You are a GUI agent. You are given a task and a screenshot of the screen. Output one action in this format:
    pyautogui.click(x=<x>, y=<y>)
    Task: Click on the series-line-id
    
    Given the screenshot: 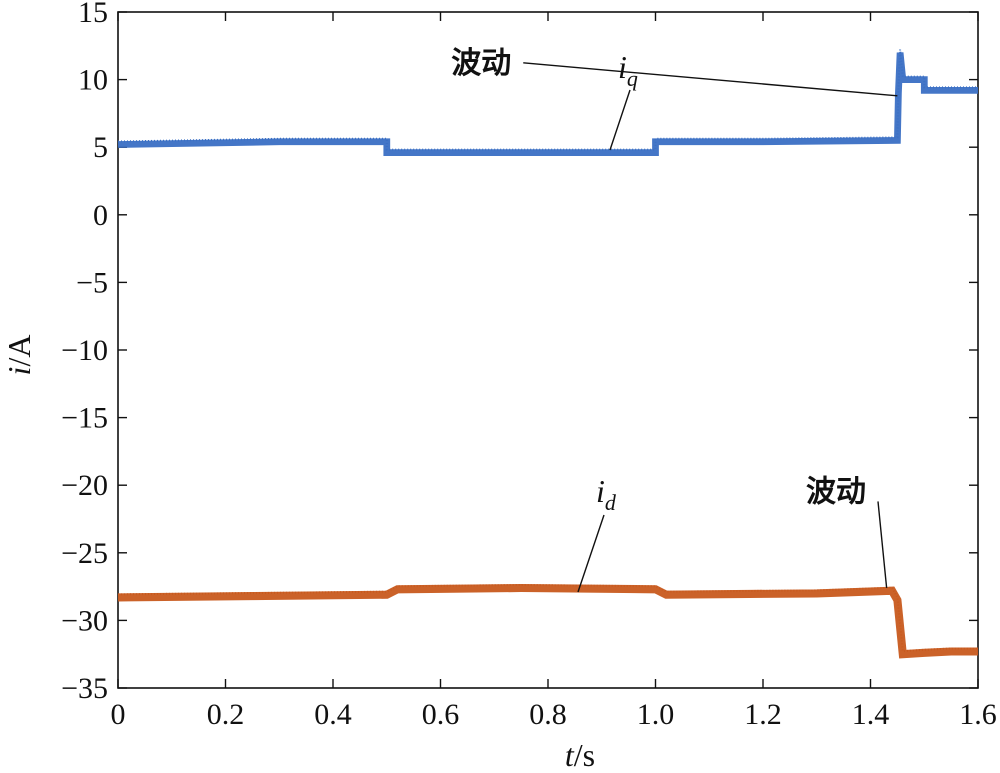 What is the action you would take?
    pyautogui.click(x=547, y=621)
    